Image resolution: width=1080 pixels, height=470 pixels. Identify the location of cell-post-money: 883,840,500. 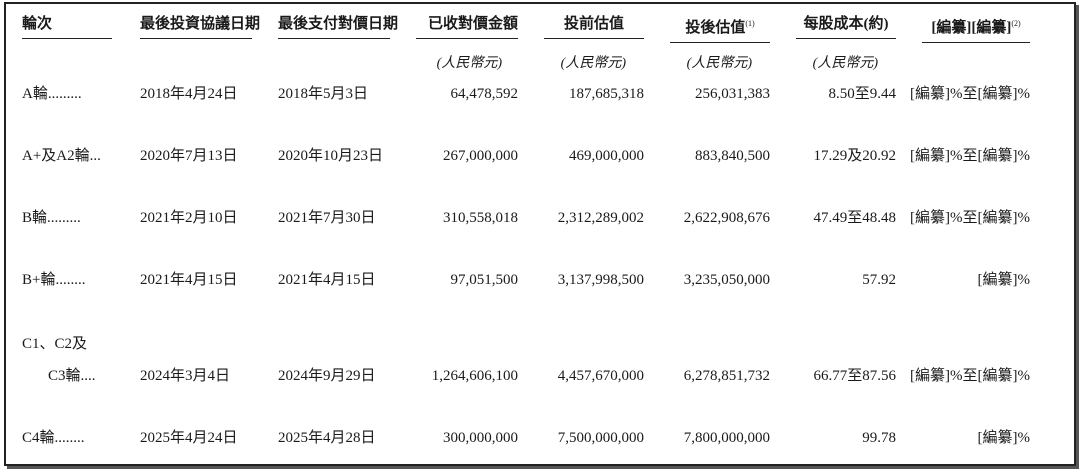
(732, 156).